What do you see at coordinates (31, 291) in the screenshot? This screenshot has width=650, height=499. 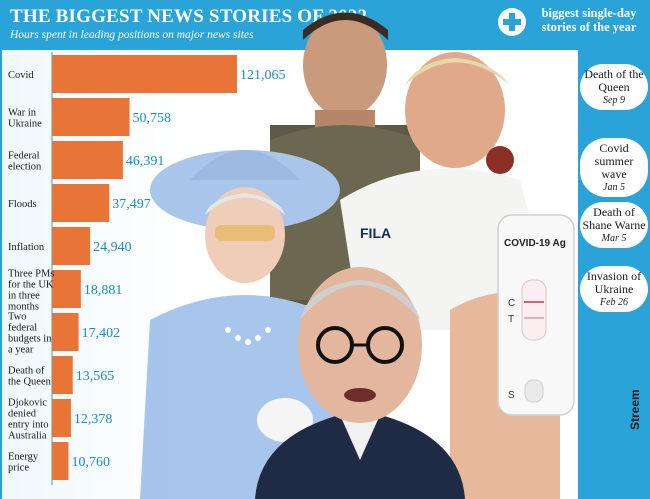 I see `category-label: Three PMs for the UK in three months` at bounding box center [31, 291].